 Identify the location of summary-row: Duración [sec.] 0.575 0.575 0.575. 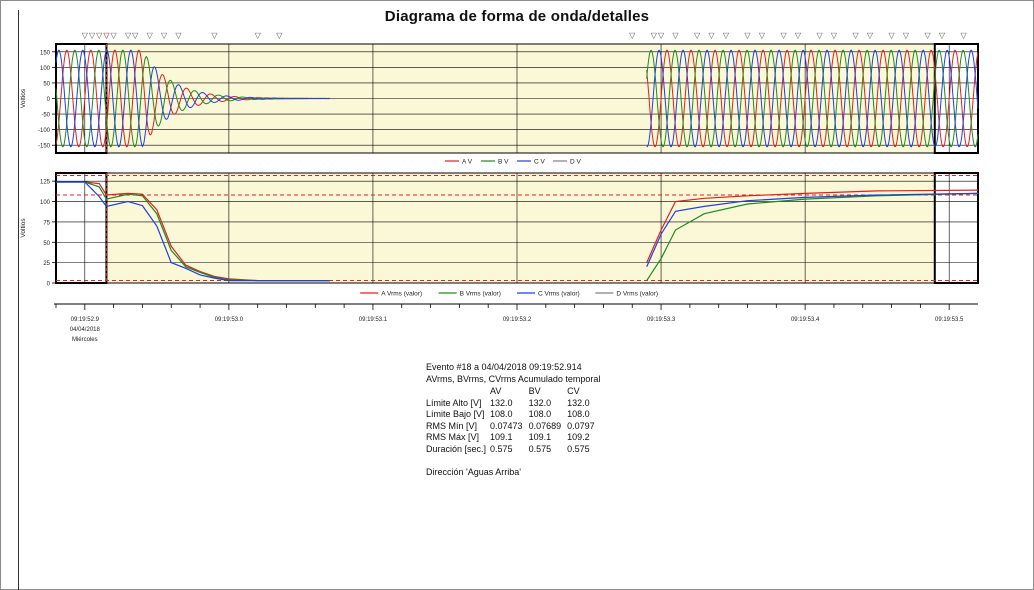
(513, 450).